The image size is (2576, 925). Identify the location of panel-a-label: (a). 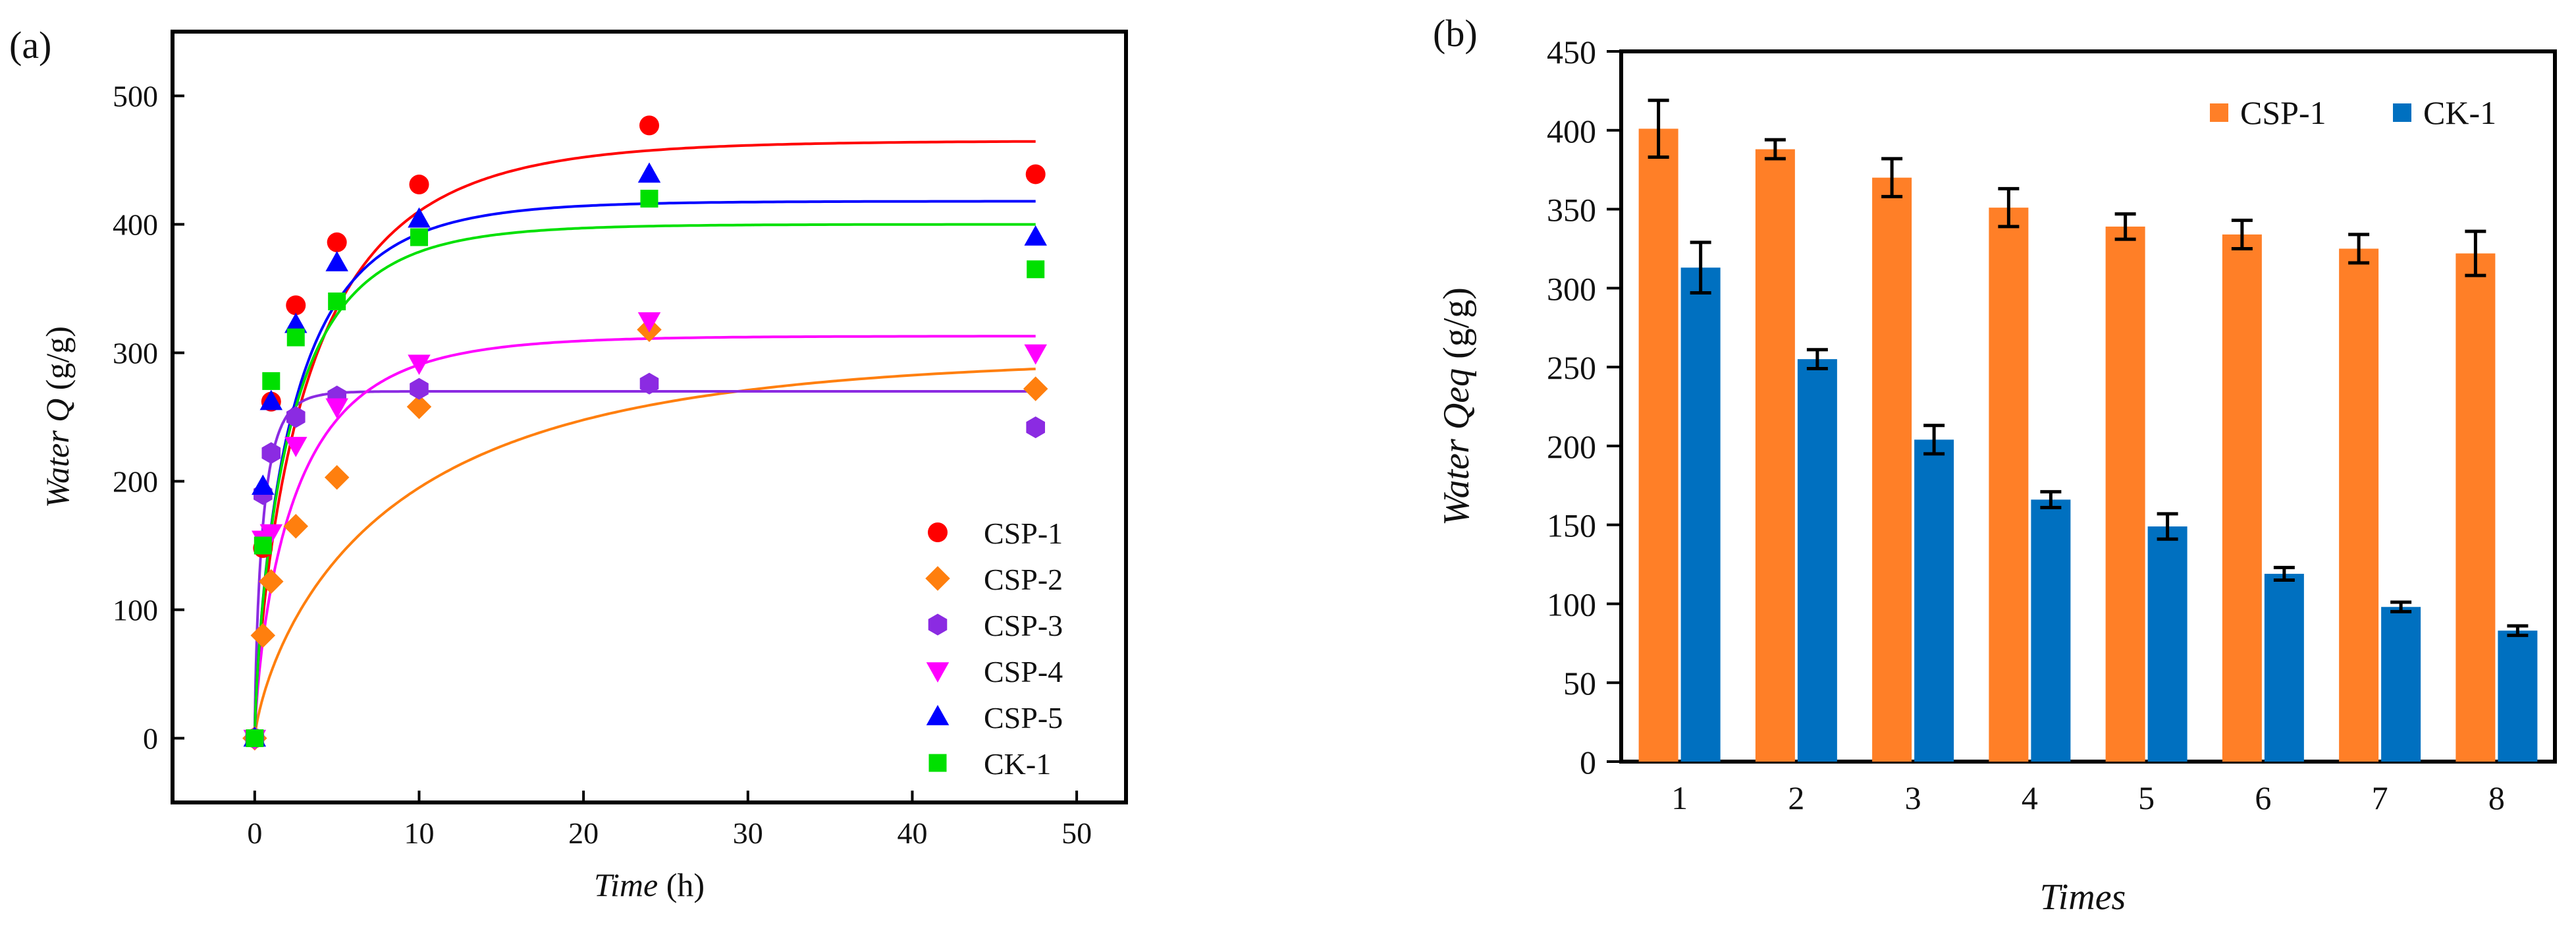
(30, 45).